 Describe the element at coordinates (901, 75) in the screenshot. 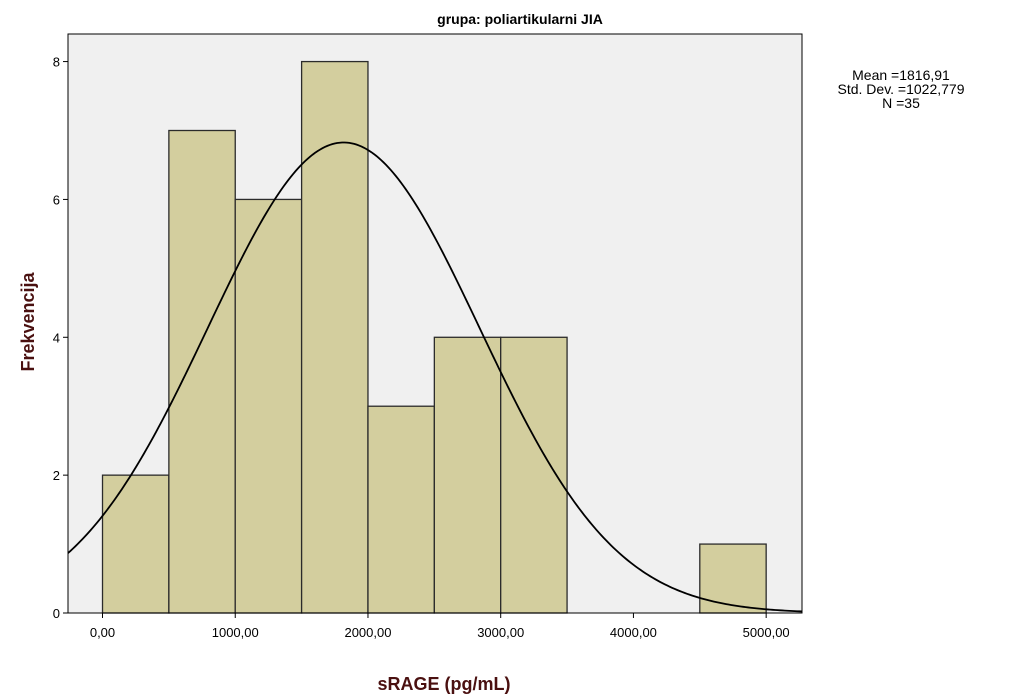

I see `mean-stat: Mean =1816,91` at that location.